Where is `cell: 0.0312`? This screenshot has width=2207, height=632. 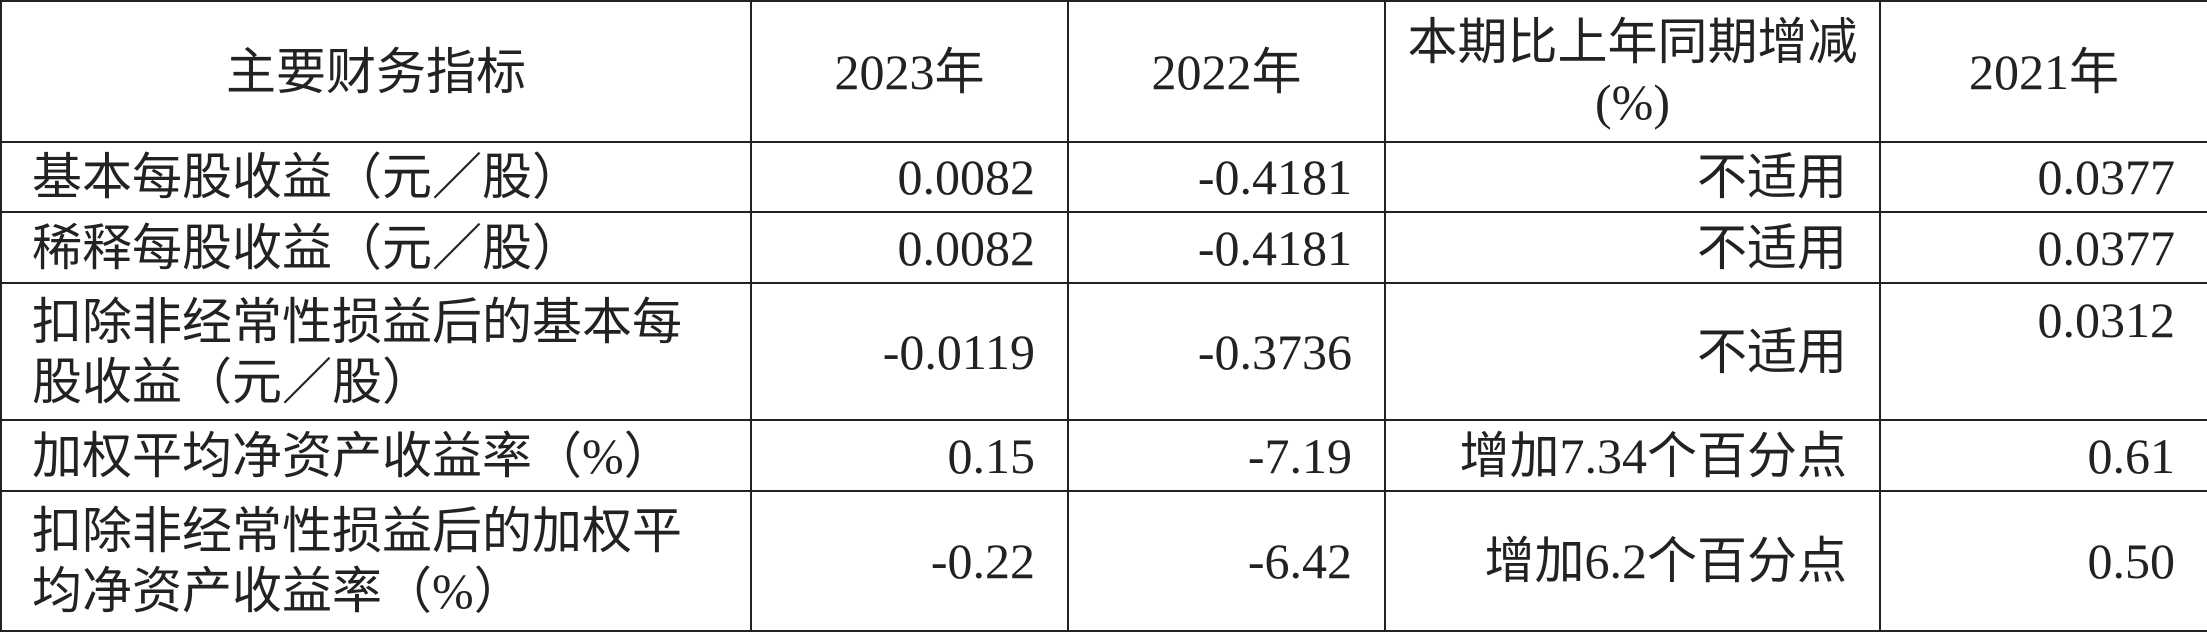 cell: 0.0312 is located at coordinates (2043, 351).